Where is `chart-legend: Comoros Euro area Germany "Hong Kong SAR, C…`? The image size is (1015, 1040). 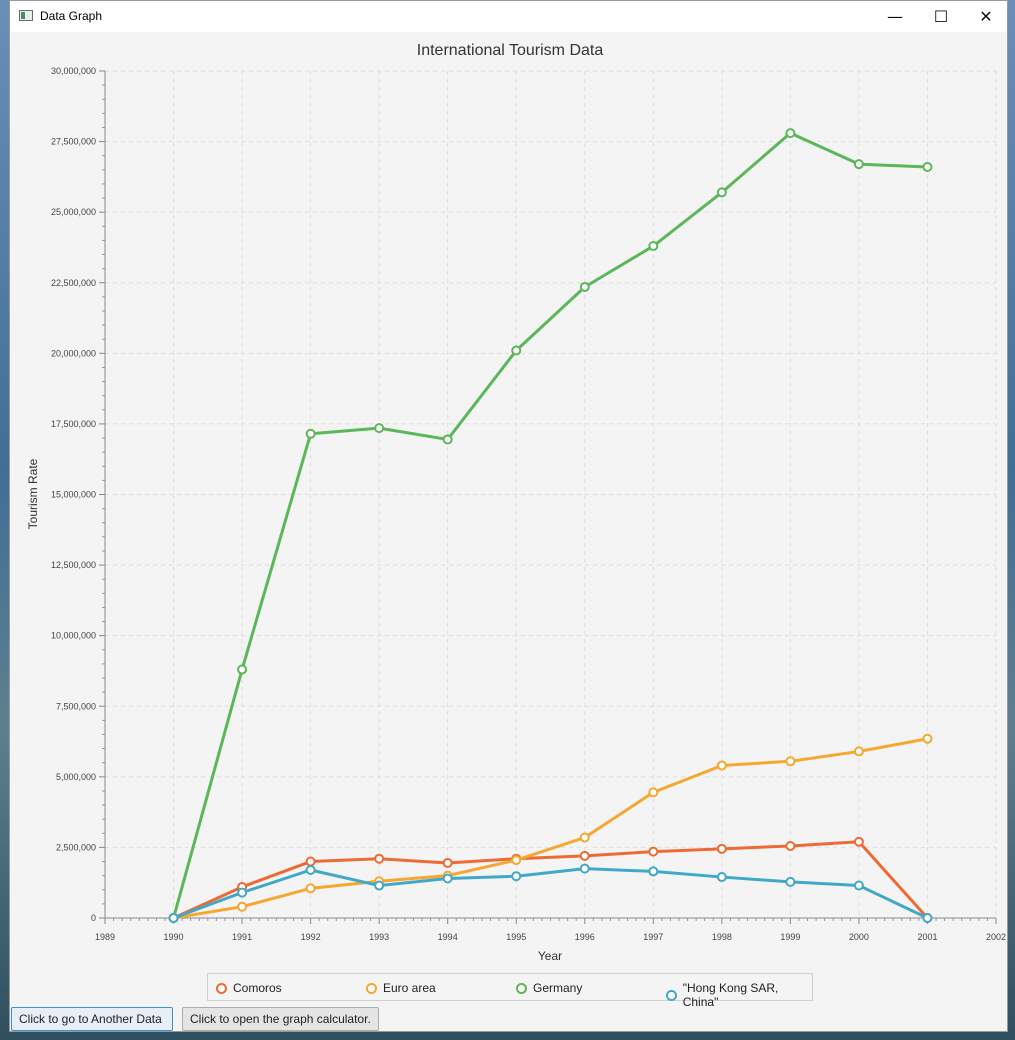 chart-legend: Comoros Euro area Germany "Hong Kong SAR, C… is located at coordinates (510, 991).